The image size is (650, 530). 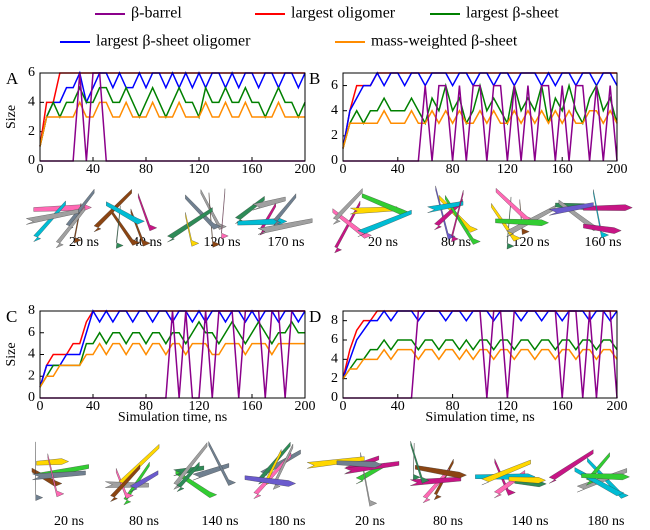 What do you see at coordinates (444, 41) in the screenshot?
I see `legend-label: mass-weighted β-sheet` at bounding box center [444, 41].